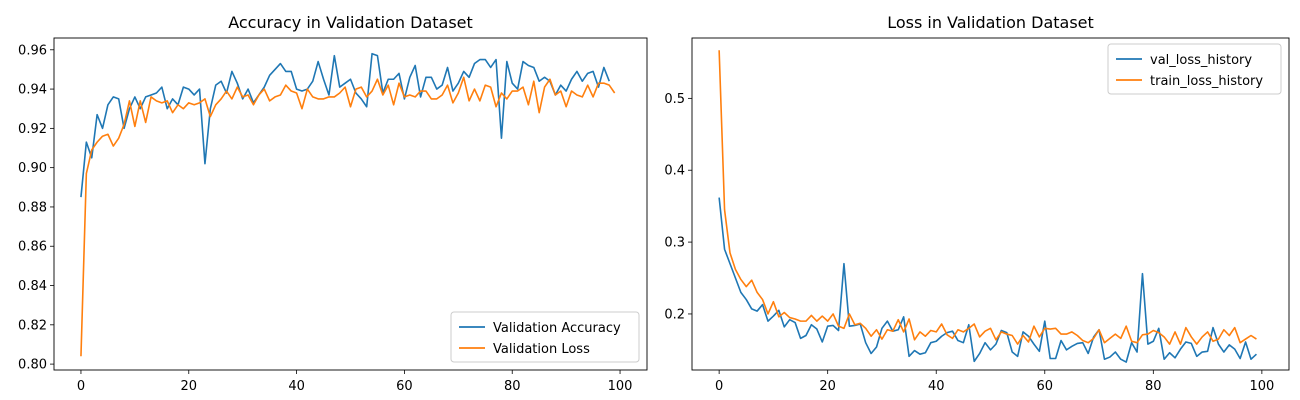 This screenshot has width=1300, height=400. Describe the element at coordinates (32, 207) in the screenshot. I see `y-tick-label: 0.88` at that location.